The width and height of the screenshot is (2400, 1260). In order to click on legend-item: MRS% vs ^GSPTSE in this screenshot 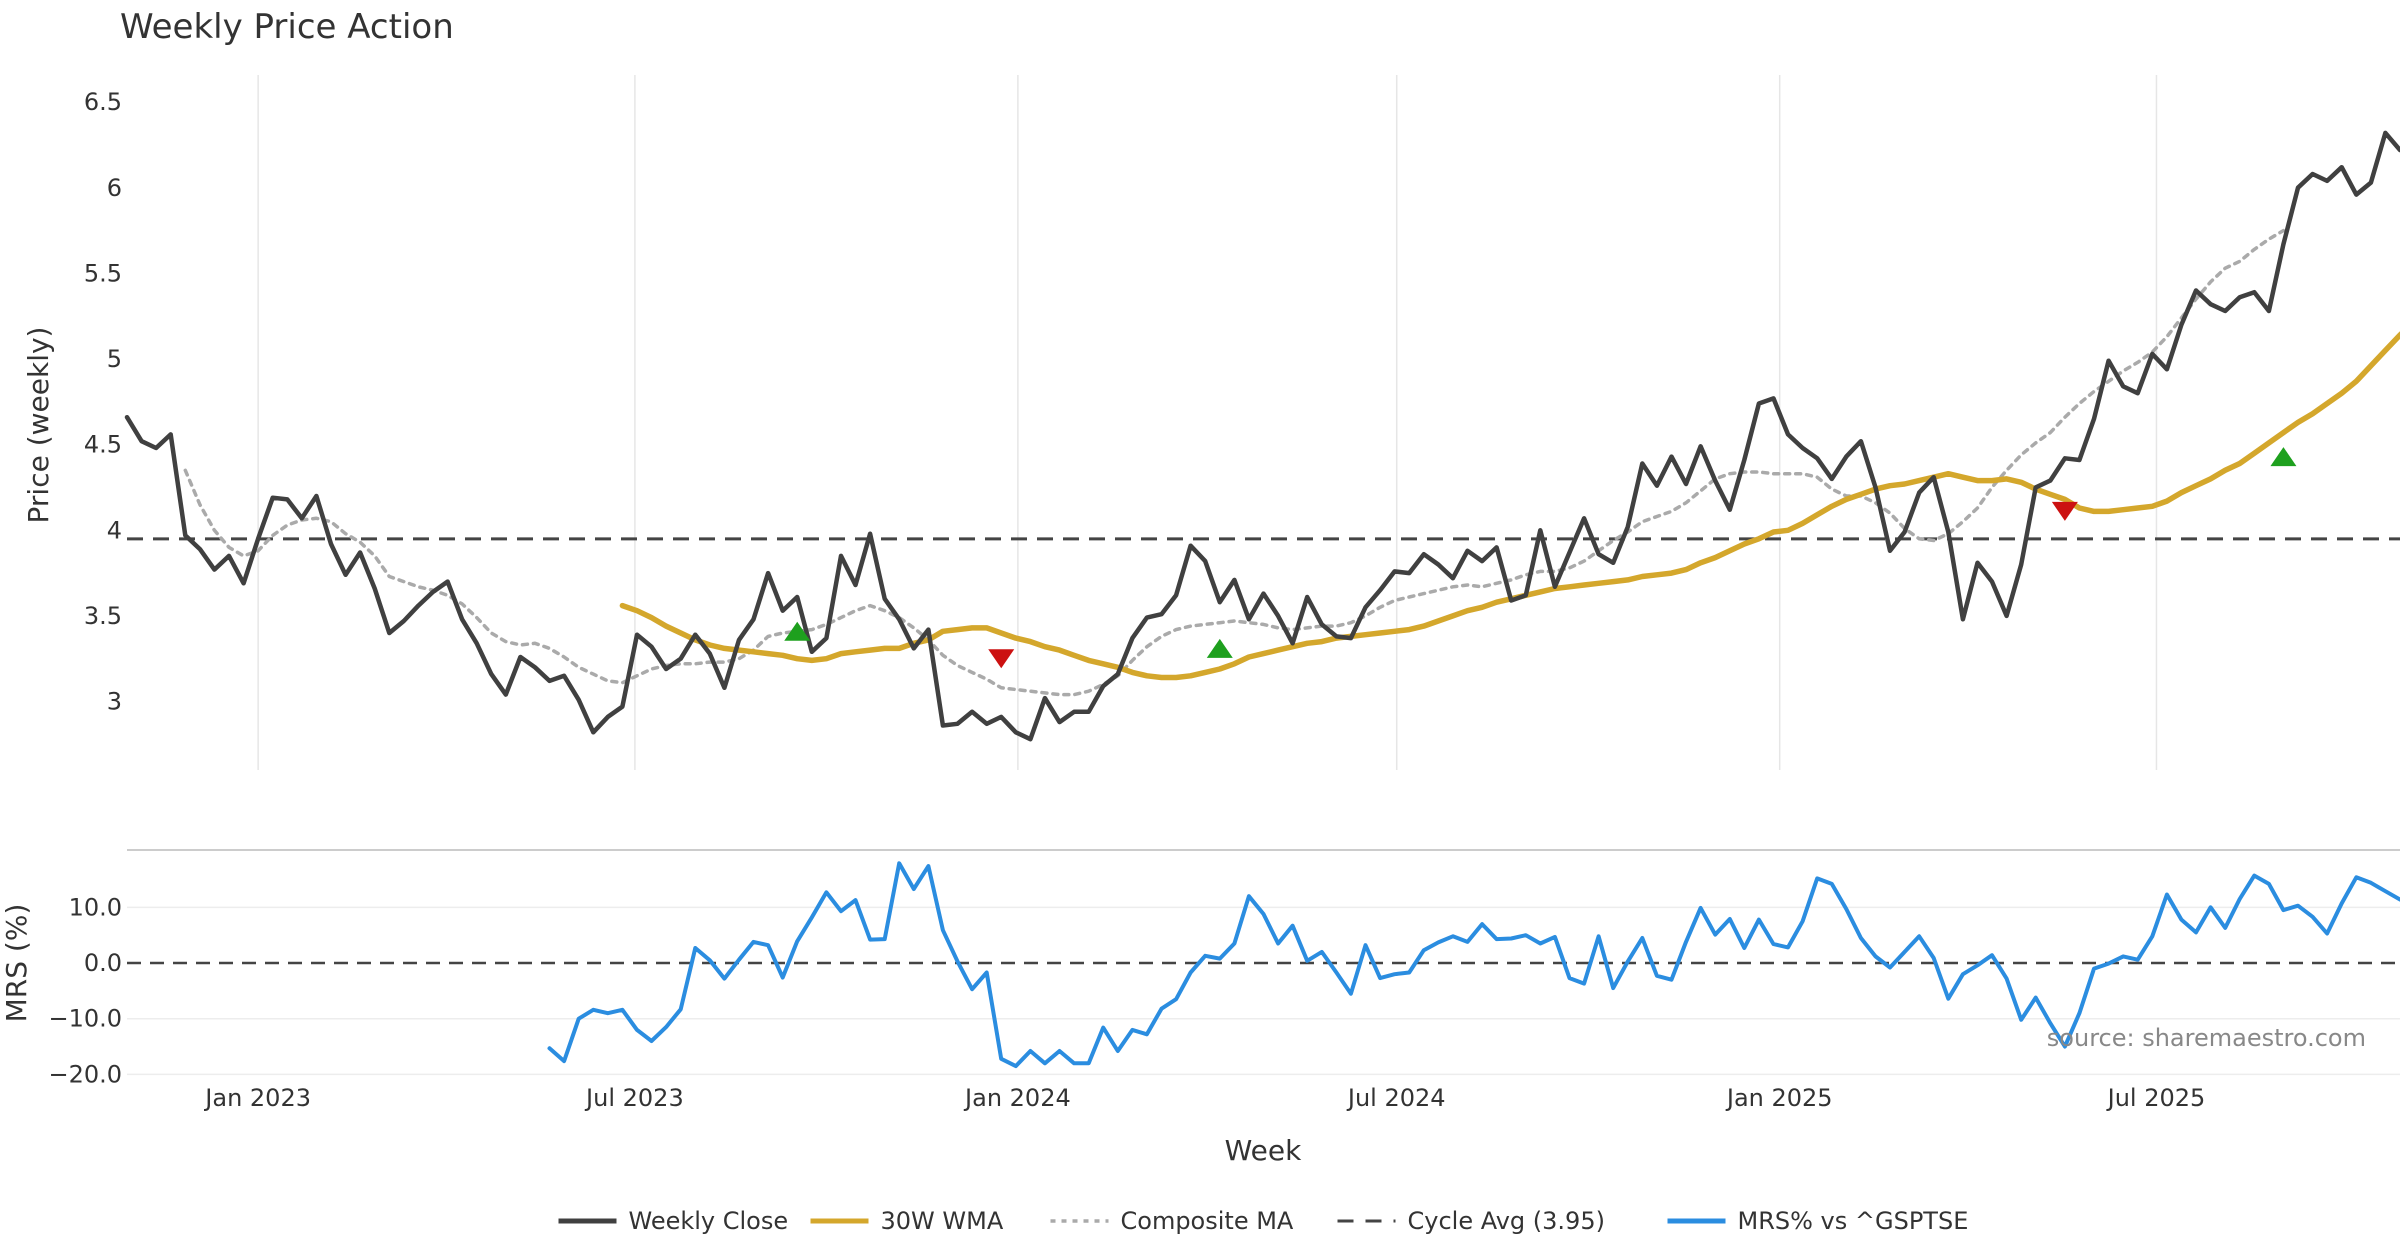, I will do `click(1818, 1221)`.